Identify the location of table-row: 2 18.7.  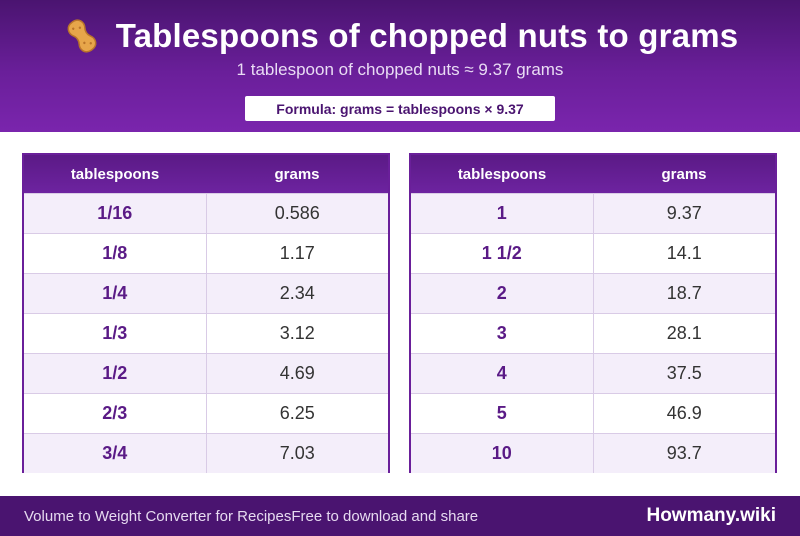
(593, 293).